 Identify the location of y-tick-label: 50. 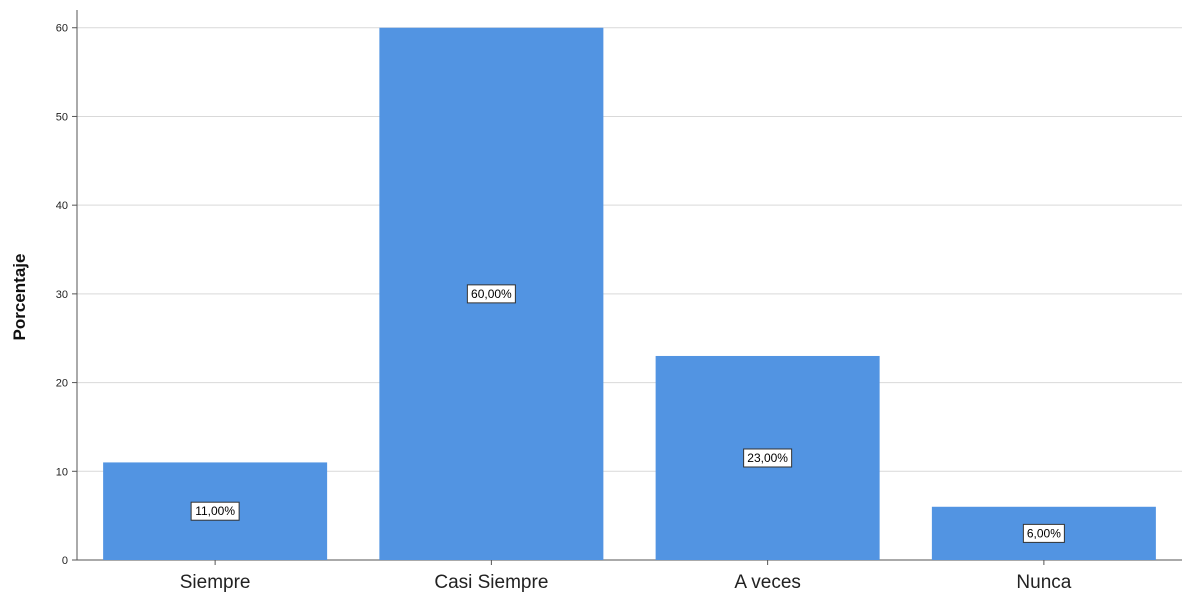
(62, 117).